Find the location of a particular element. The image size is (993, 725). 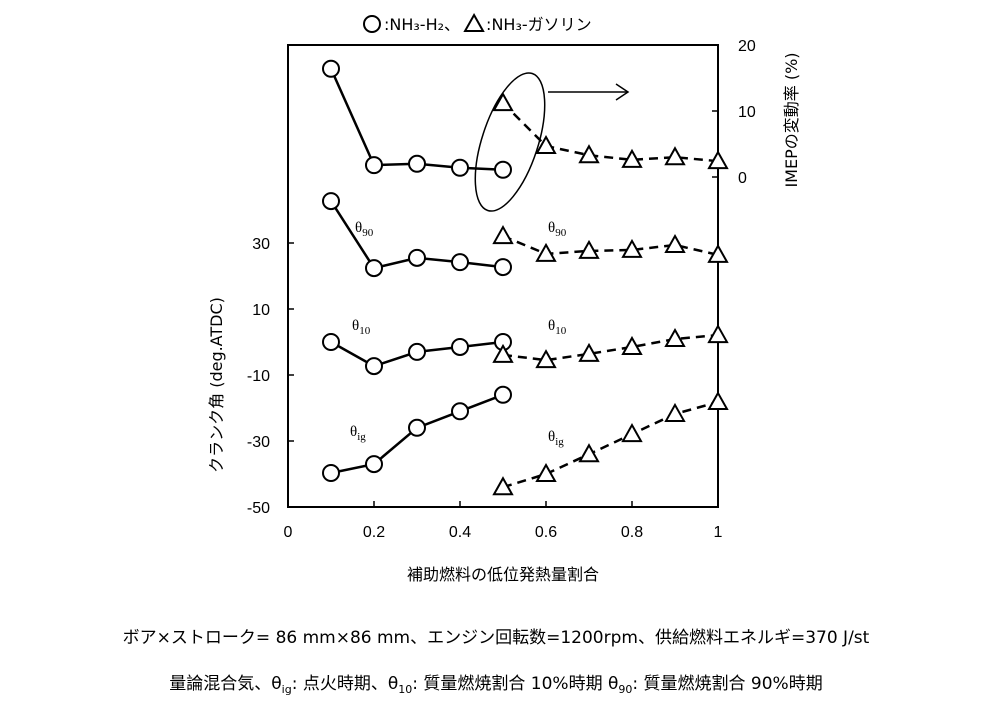

caption-text: : 点火時期、θ is located at coordinates (345, 684).